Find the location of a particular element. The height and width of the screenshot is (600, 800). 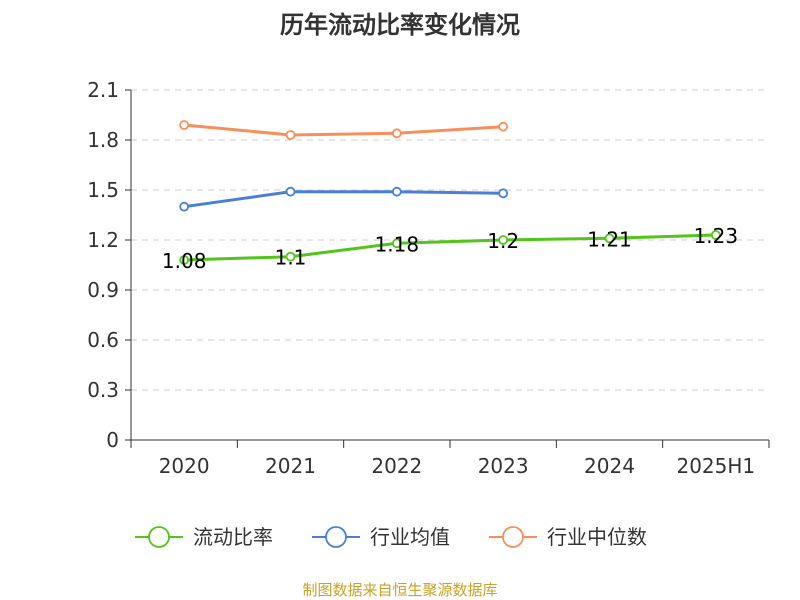

data-label: 1.21 is located at coordinates (609, 239).